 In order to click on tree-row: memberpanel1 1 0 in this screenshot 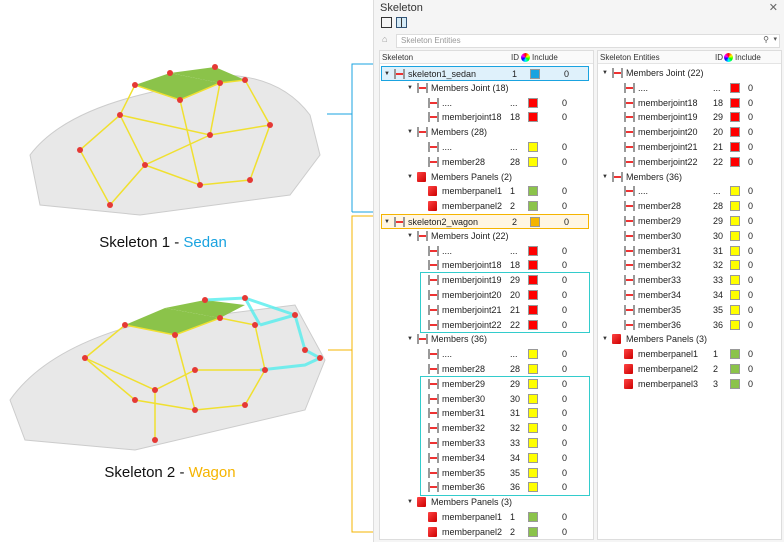, I will do `click(689, 354)`.